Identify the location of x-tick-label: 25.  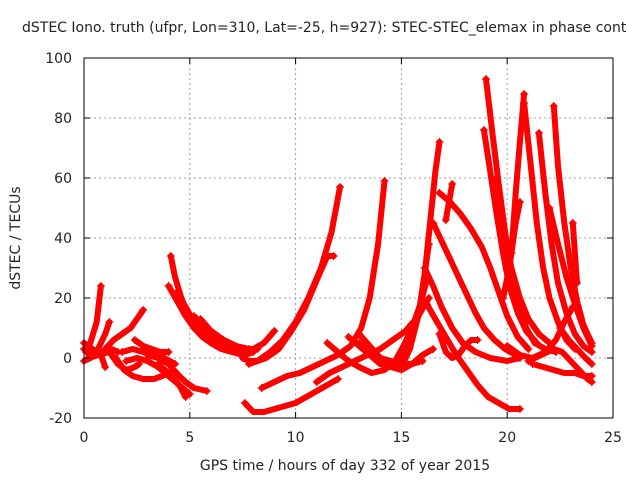
(613, 438).